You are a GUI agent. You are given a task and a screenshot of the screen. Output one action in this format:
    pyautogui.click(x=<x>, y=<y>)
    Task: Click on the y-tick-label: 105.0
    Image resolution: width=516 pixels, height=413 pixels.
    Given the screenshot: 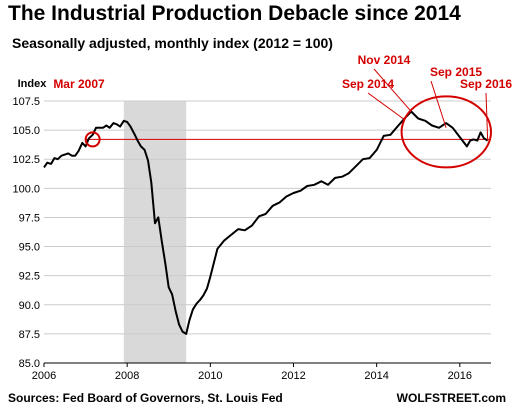 What is the action you would take?
    pyautogui.click(x=26, y=131)
    